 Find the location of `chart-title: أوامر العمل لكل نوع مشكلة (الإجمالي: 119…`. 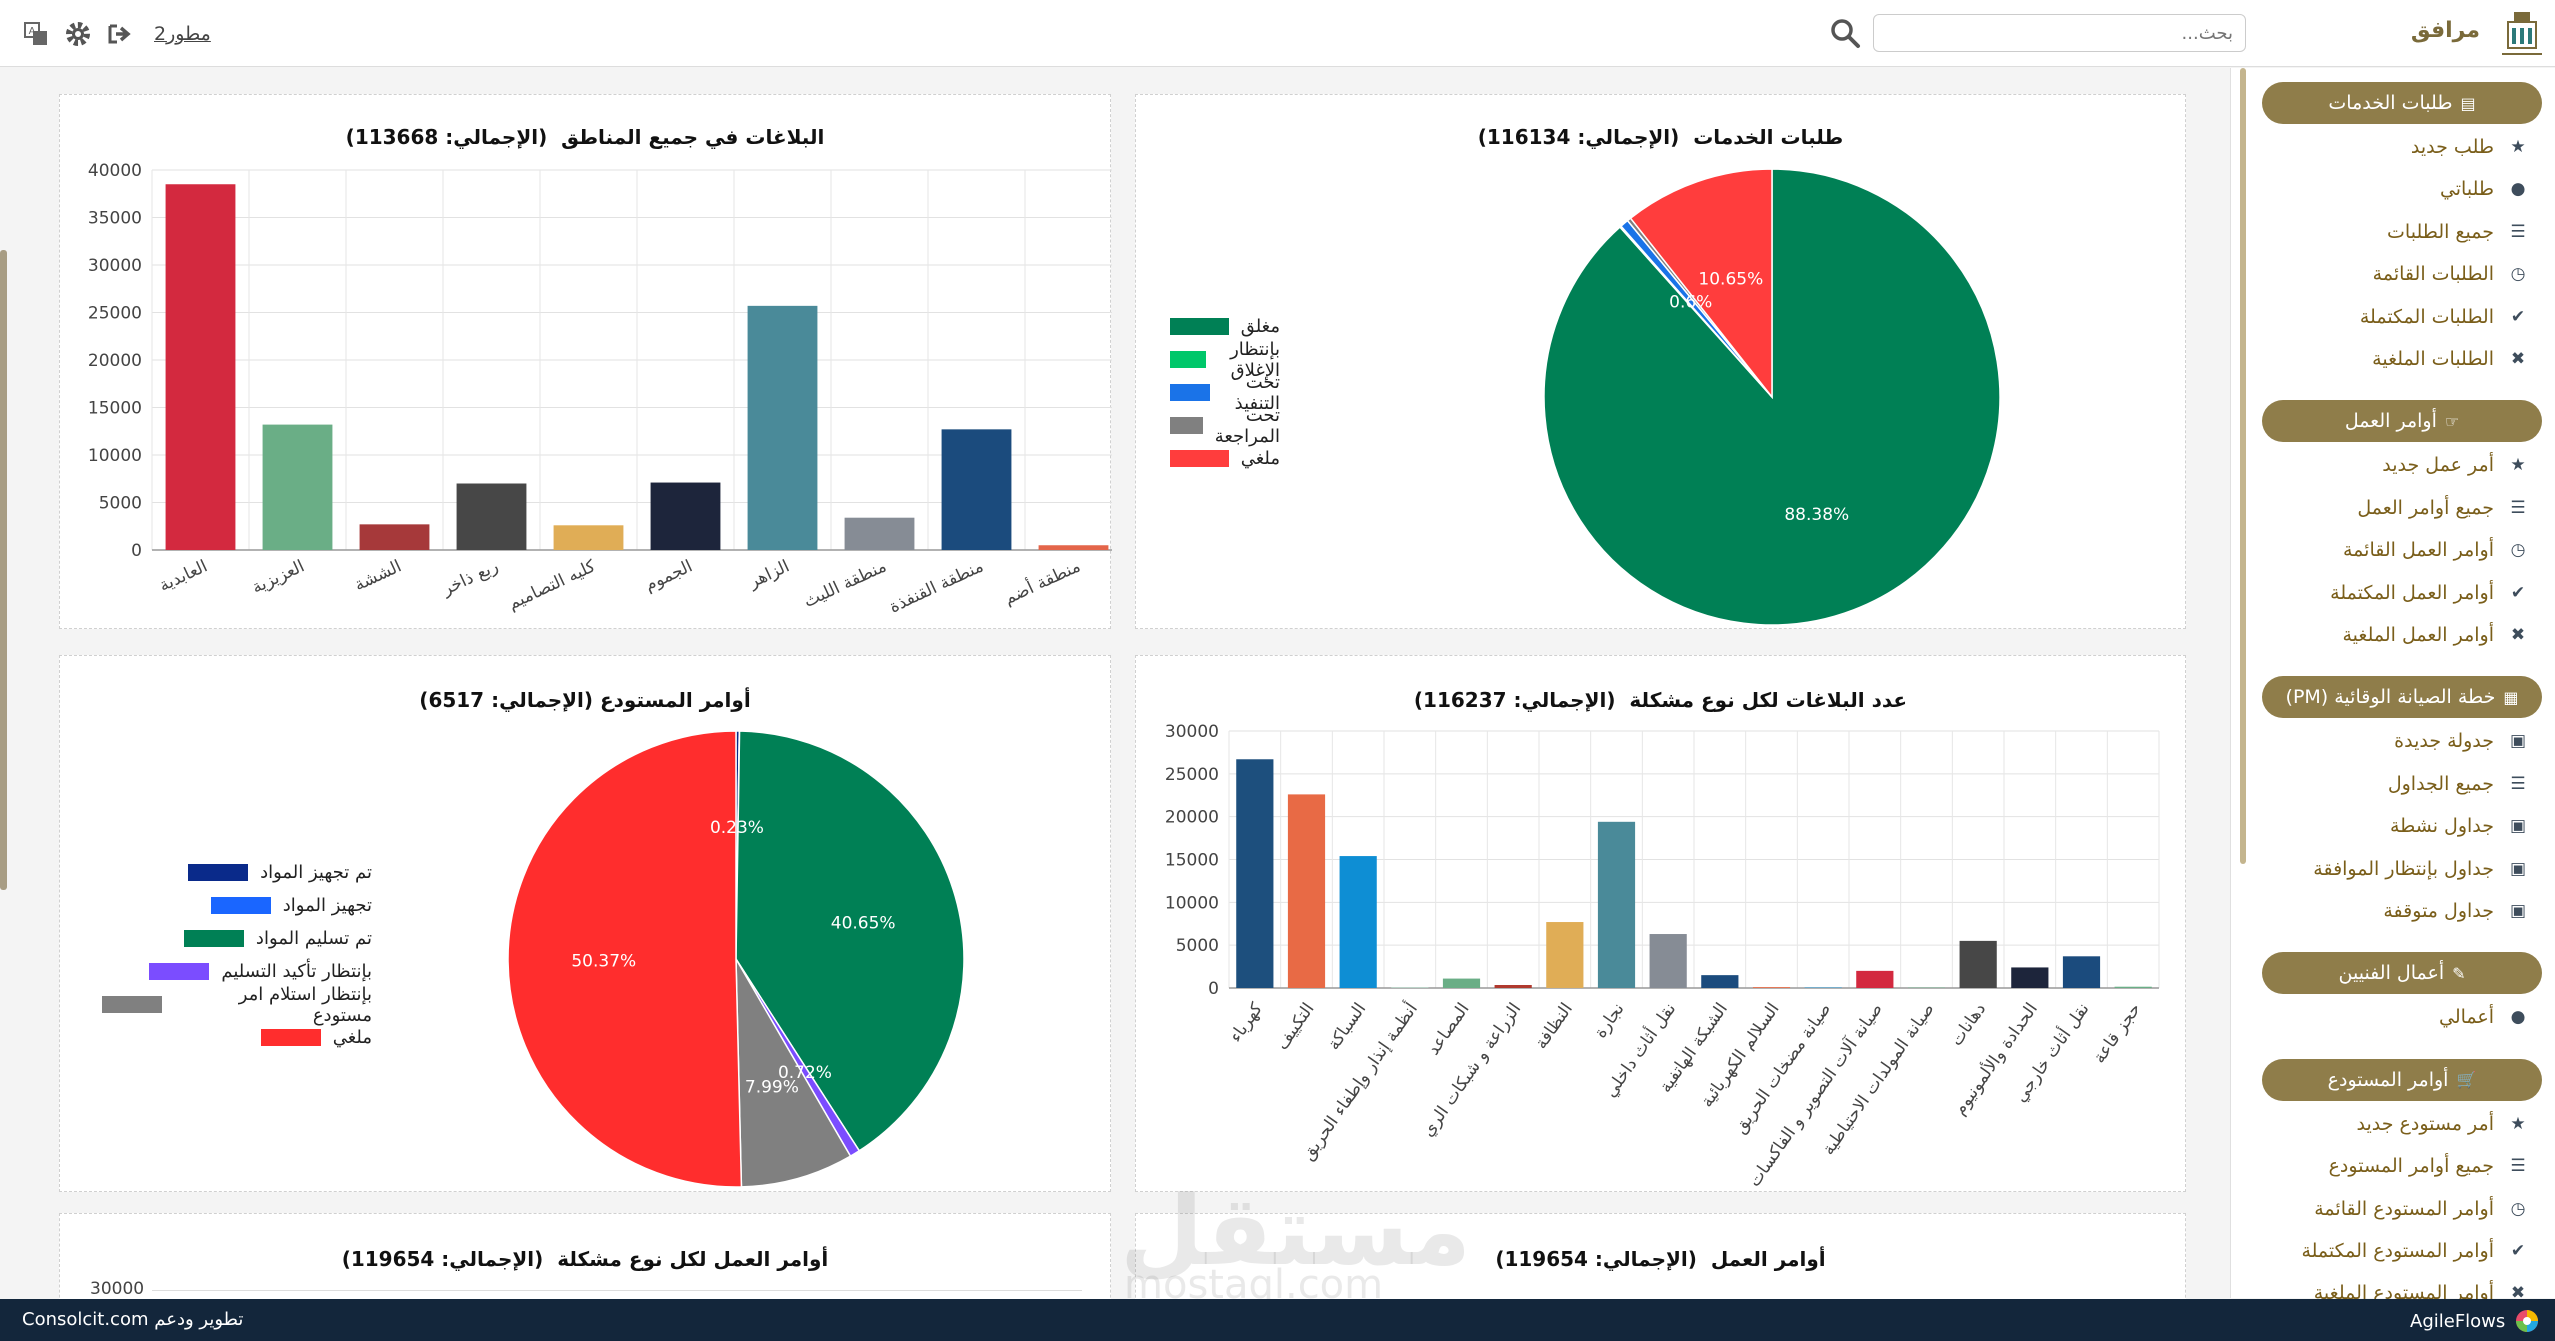

chart-title: أوامر العمل لكل نوع مشكلة (الإجمالي: 119… is located at coordinates (585, 1259).